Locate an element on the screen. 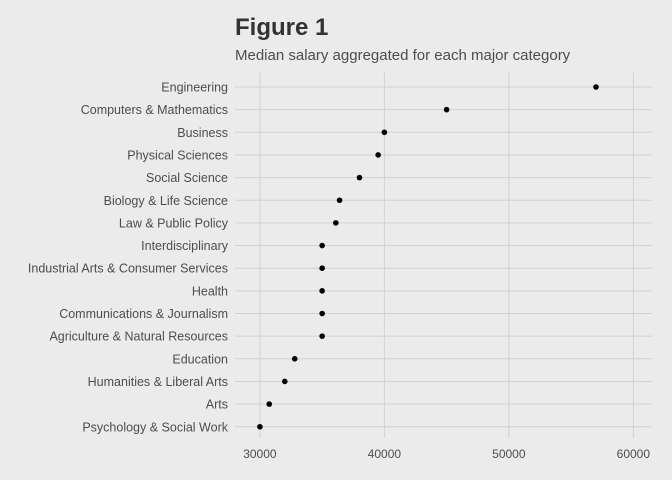 Image resolution: width=672 pixels, height=480 pixels. category-label: Physical Sciences is located at coordinates (177, 155).